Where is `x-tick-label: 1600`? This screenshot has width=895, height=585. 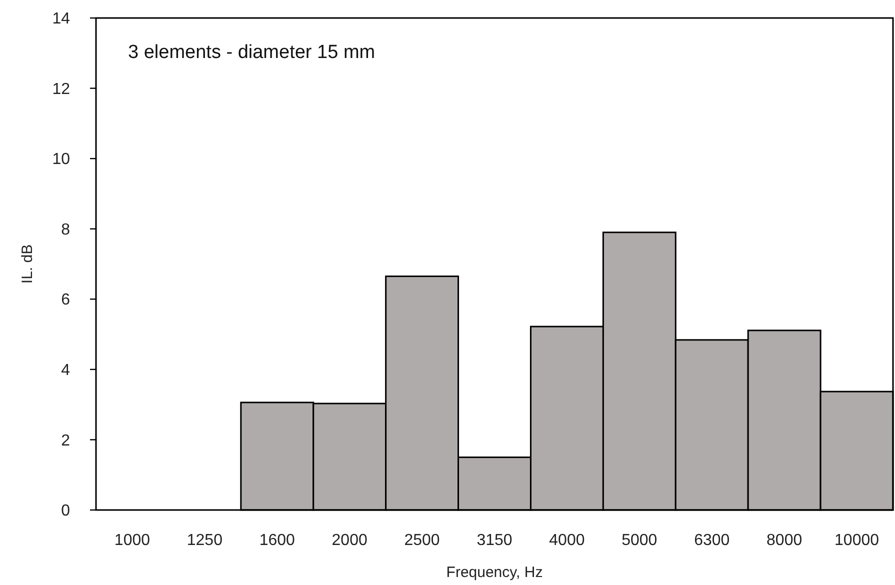
x-tick-label: 1600 is located at coordinates (277, 540).